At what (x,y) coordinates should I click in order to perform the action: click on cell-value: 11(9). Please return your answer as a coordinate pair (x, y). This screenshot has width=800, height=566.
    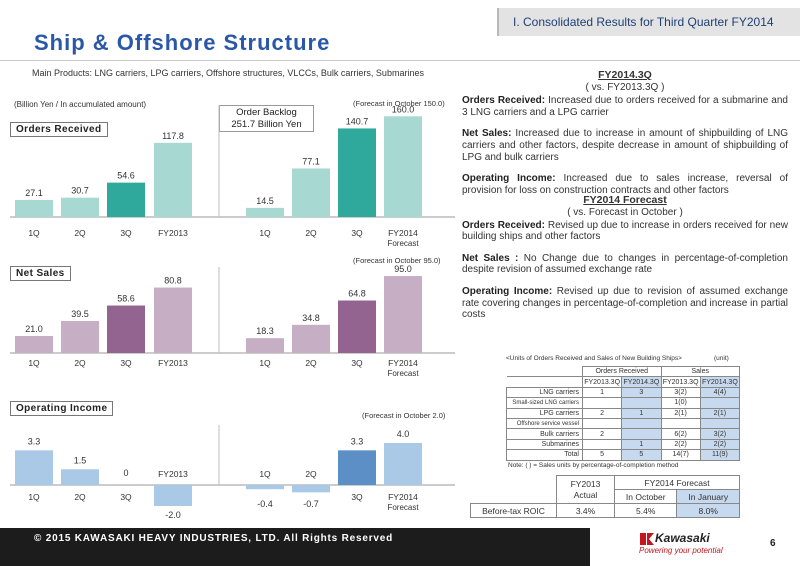
    Looking at the image, I should click on (720, 455).